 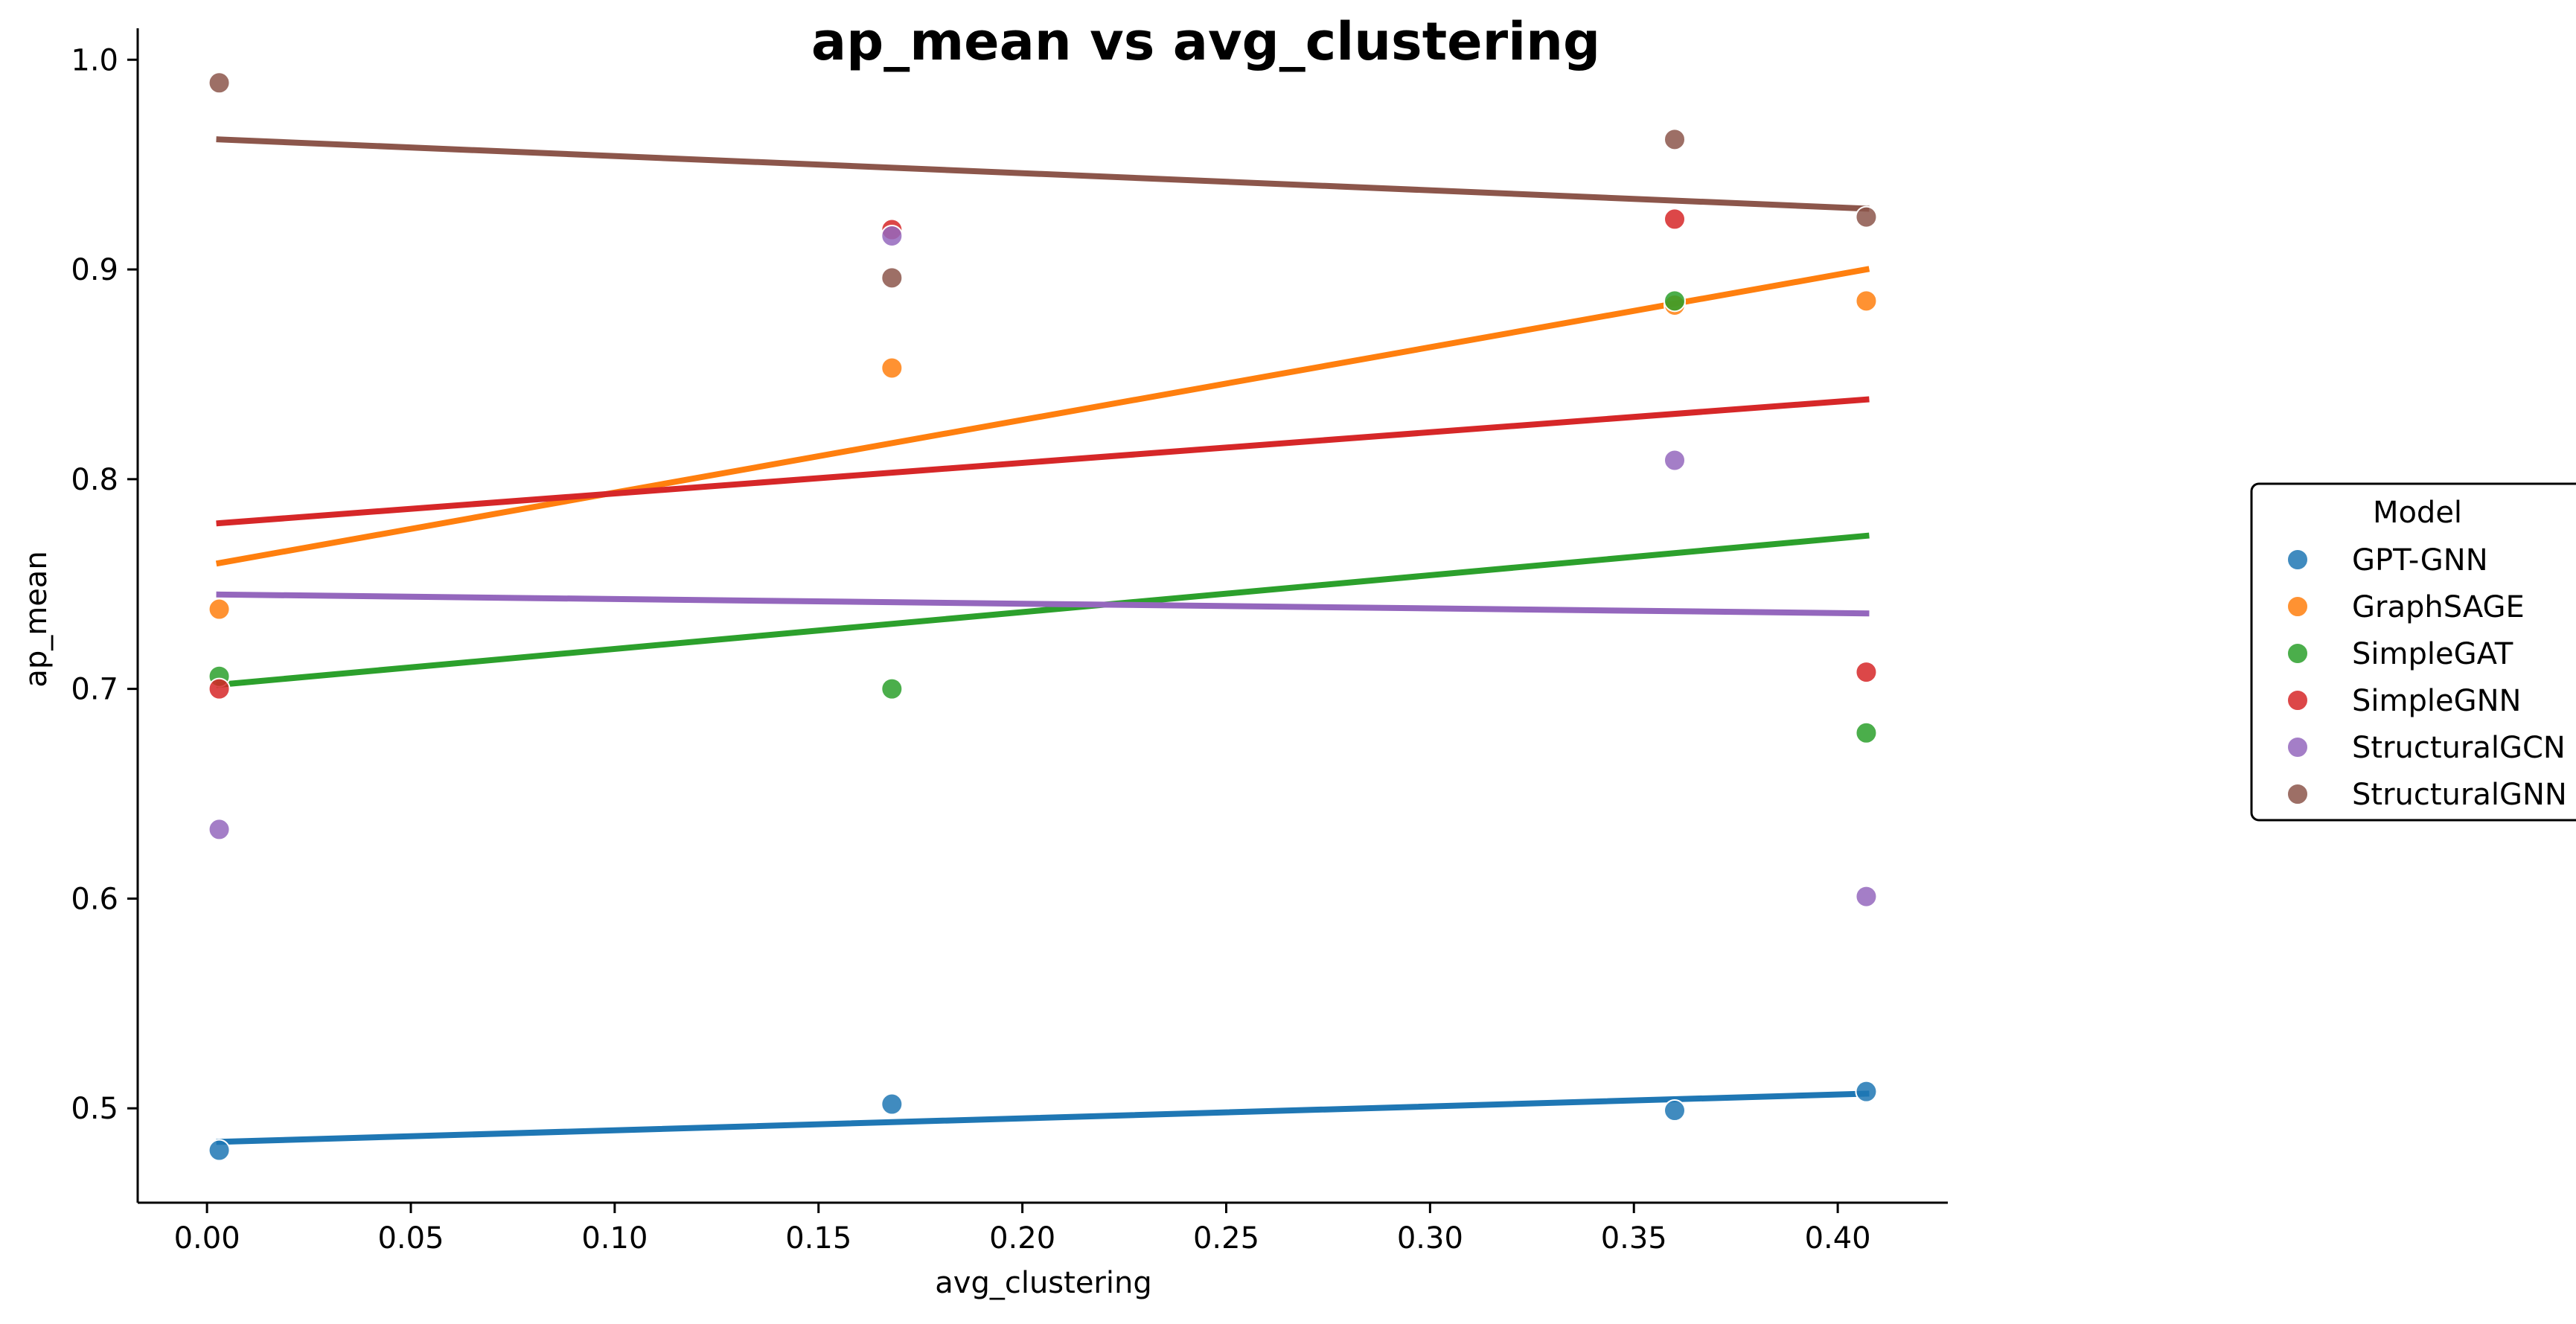 I want to click on legend-marker-simplegnn, so click(x=2297, y=700).